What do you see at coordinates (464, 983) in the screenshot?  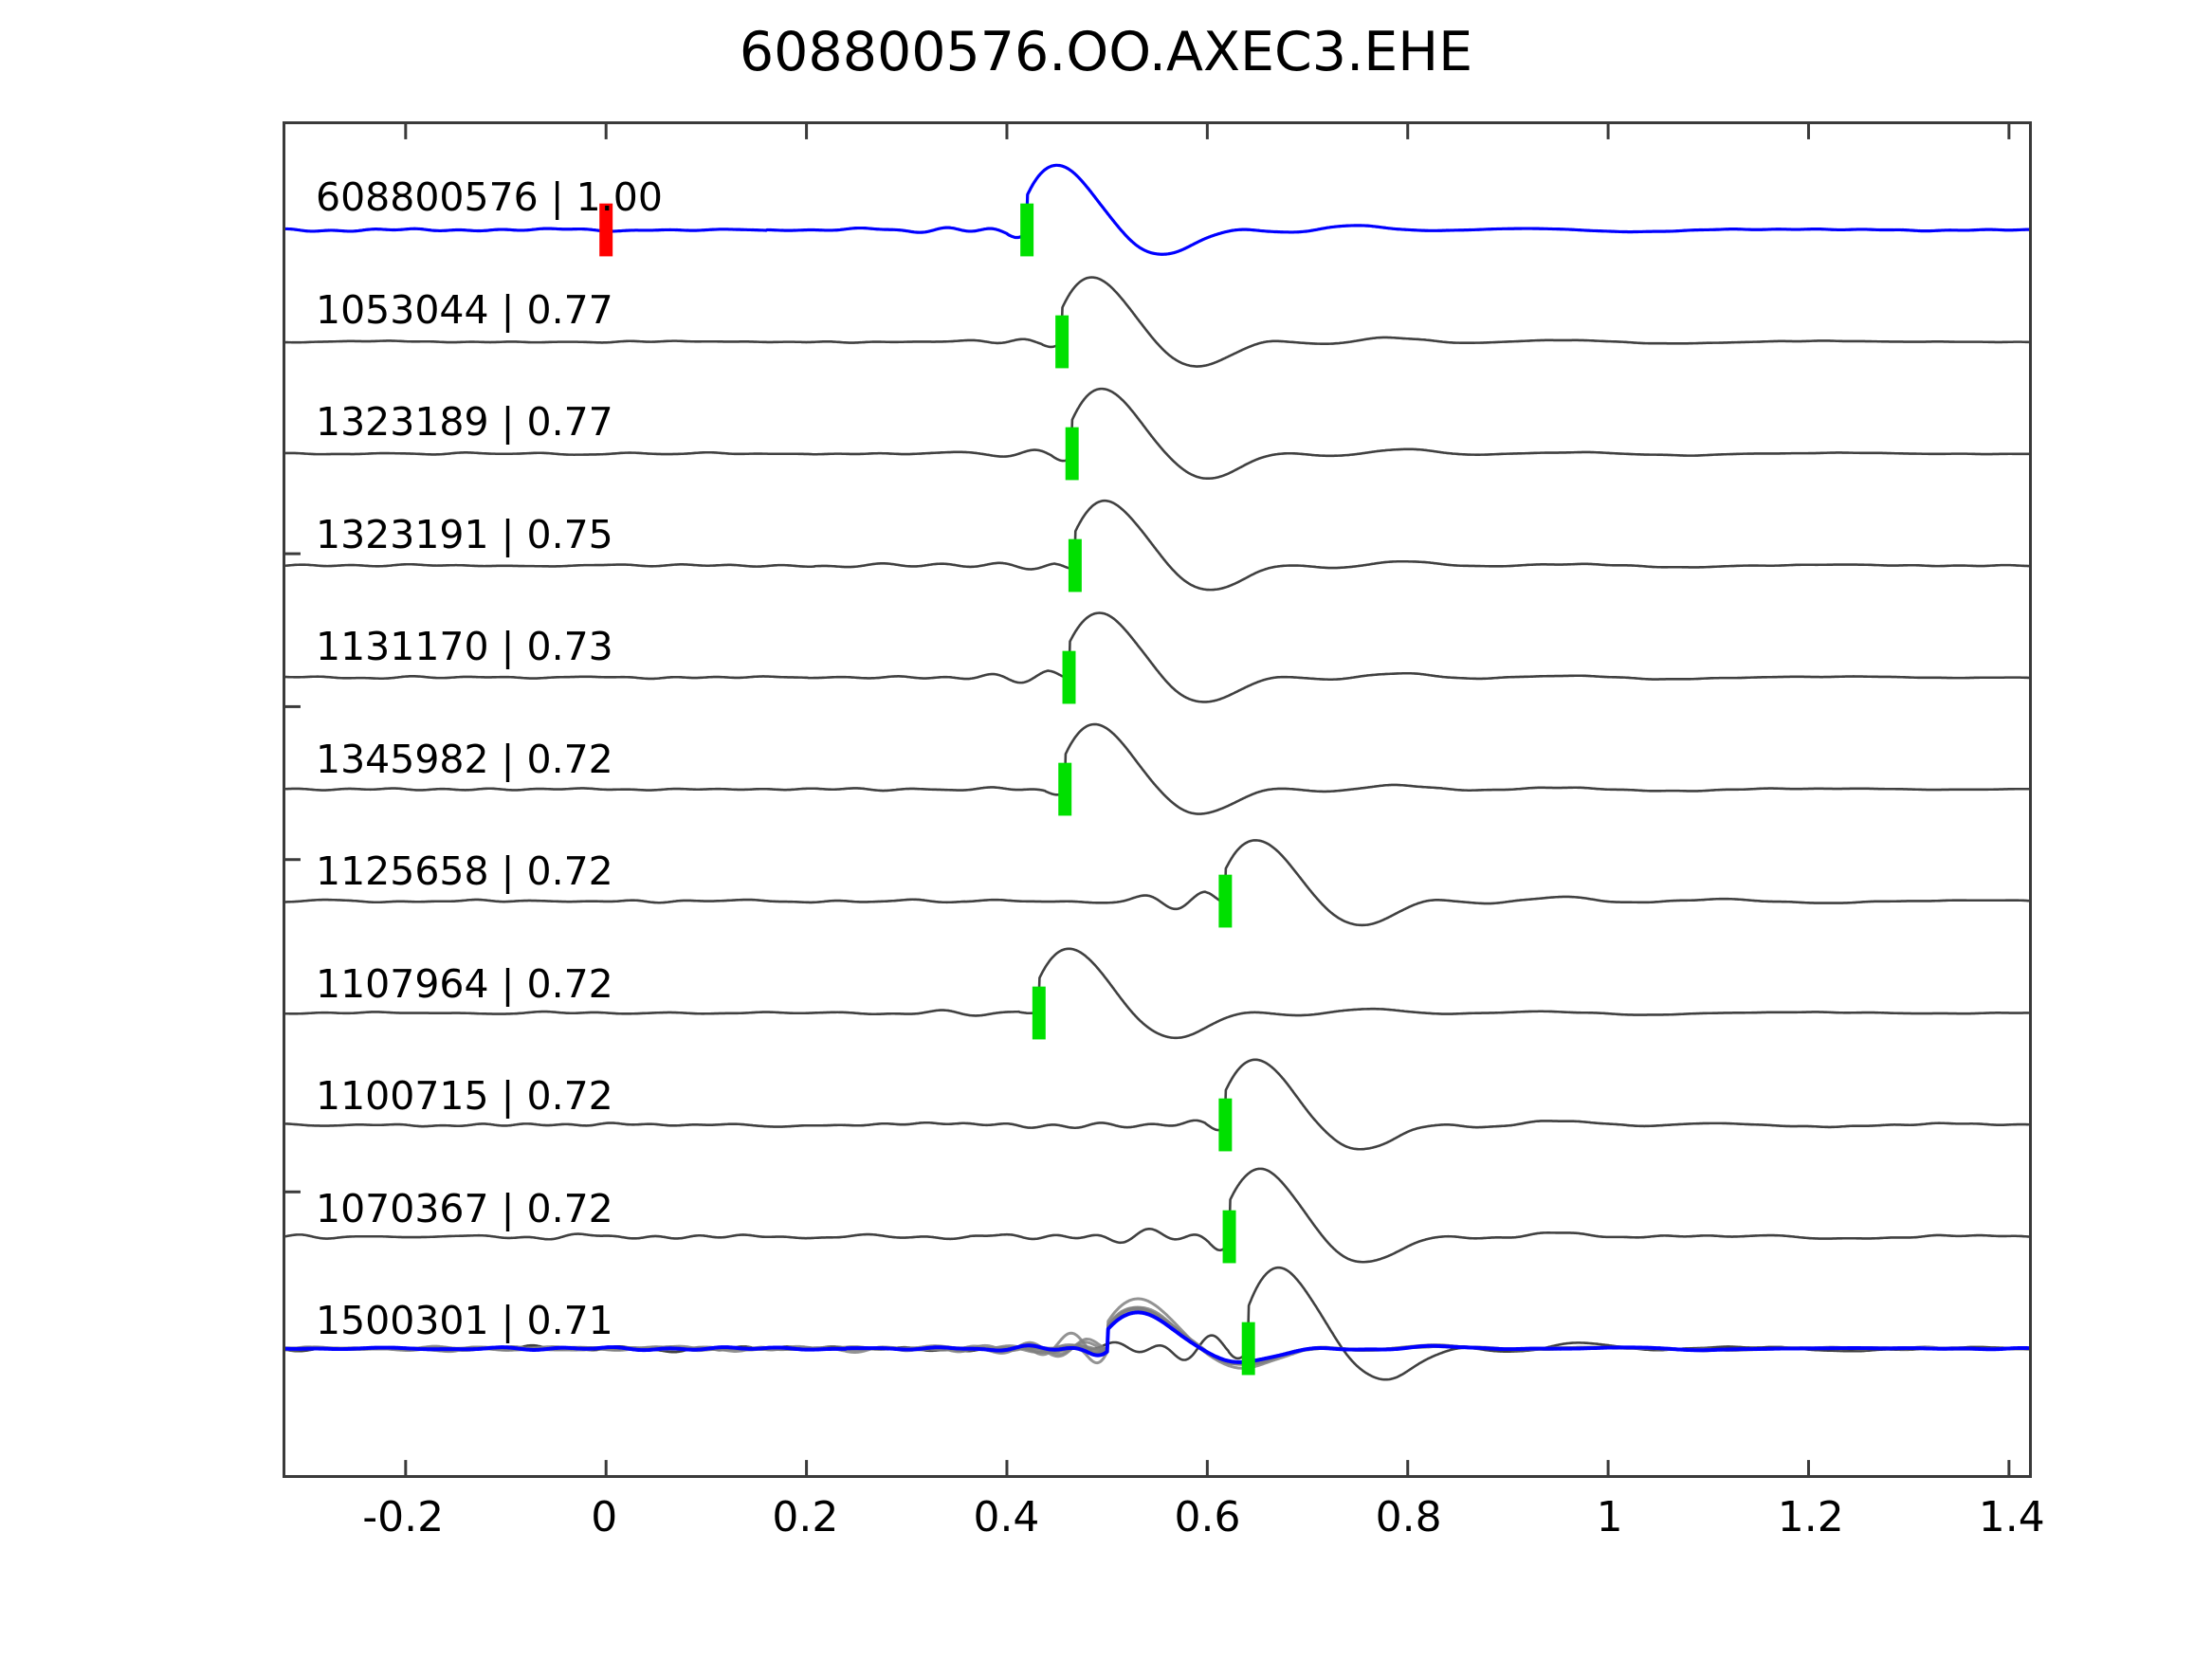 I see `trace-label: 1107964 | 0.72` at bounding box center [464, 983].